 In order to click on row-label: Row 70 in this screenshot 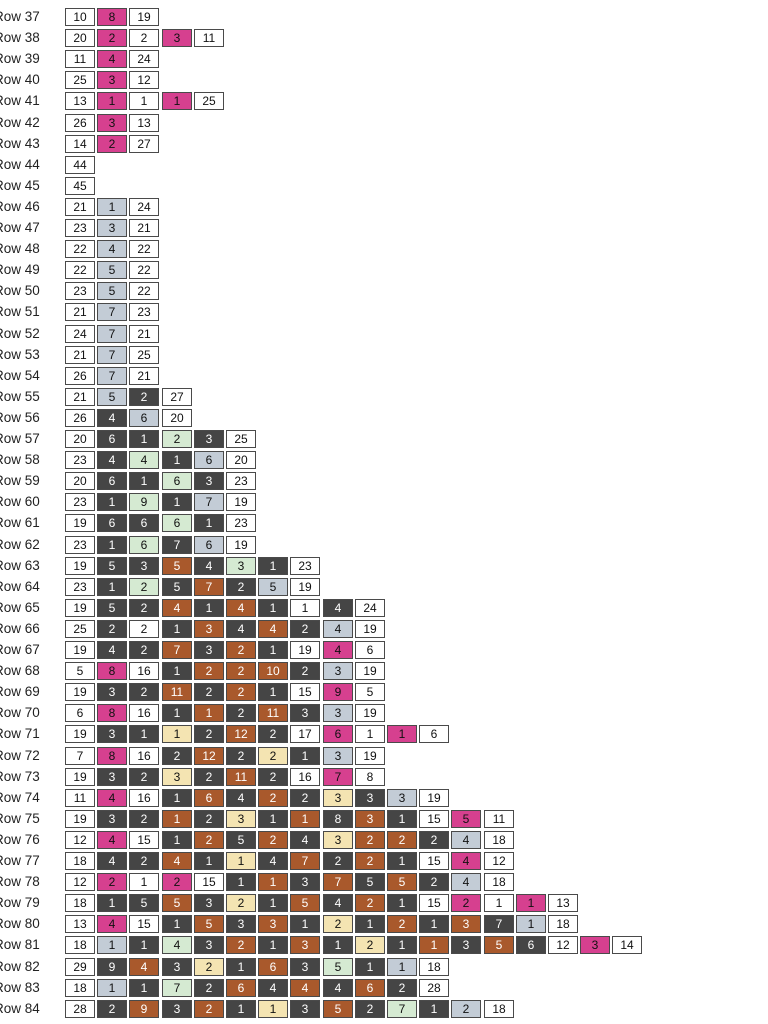, I will do `click(20, 713)`.